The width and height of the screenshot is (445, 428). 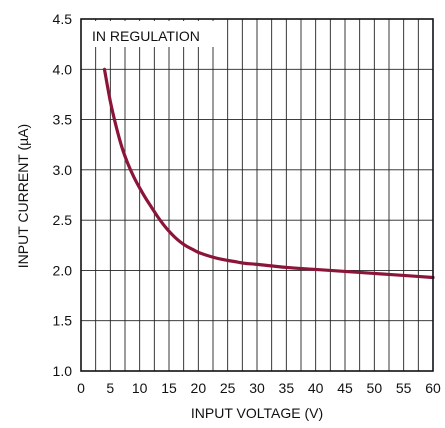 I want to click on x-tick-label-20: 20, so click(x=199, y=388).